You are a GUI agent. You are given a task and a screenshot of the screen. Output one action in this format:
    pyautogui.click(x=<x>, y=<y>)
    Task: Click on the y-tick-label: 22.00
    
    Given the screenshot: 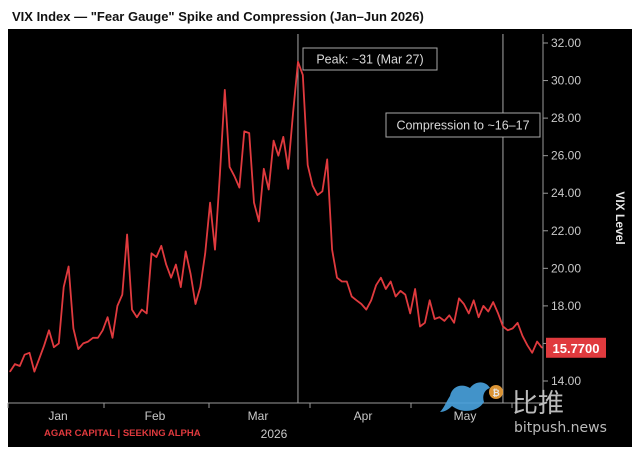 What is the action you would take?
    pyautogui.click(x=566, y=231)
    